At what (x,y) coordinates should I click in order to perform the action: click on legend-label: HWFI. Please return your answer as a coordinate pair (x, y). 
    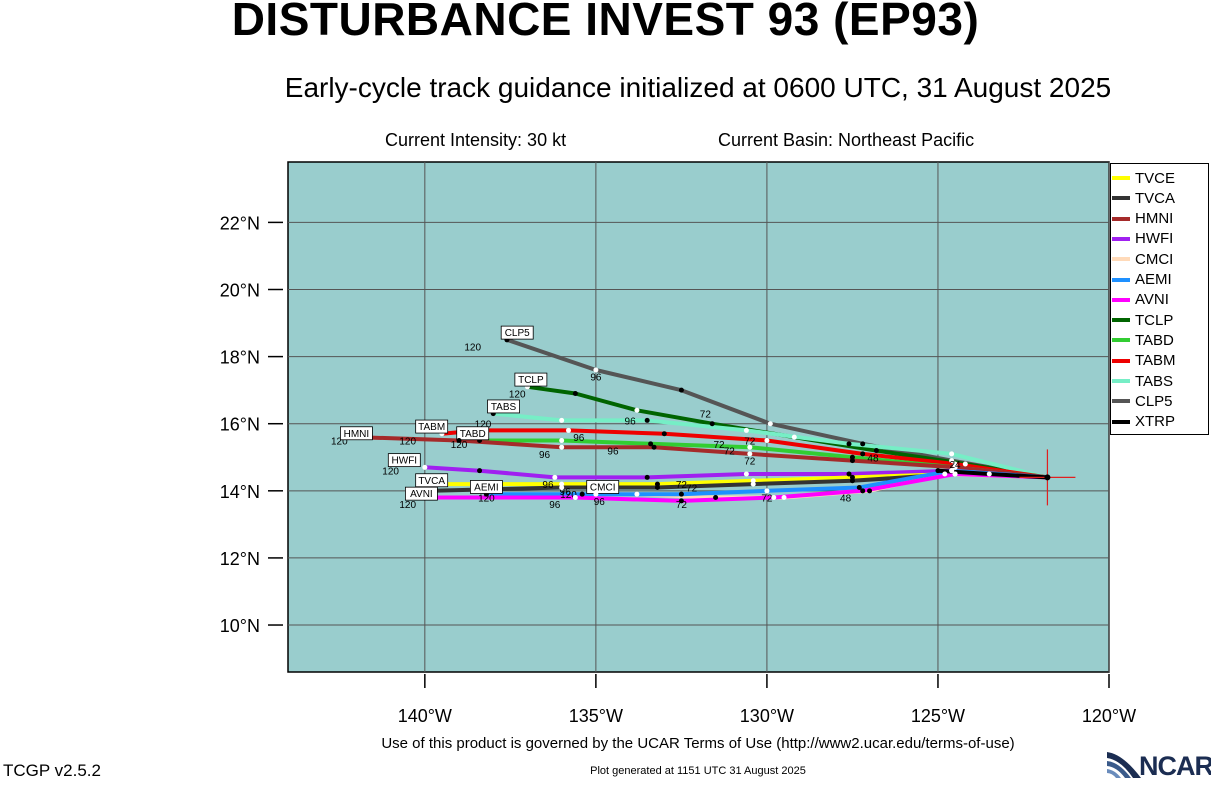
    Looking at the image, I should click on (1154, 239).